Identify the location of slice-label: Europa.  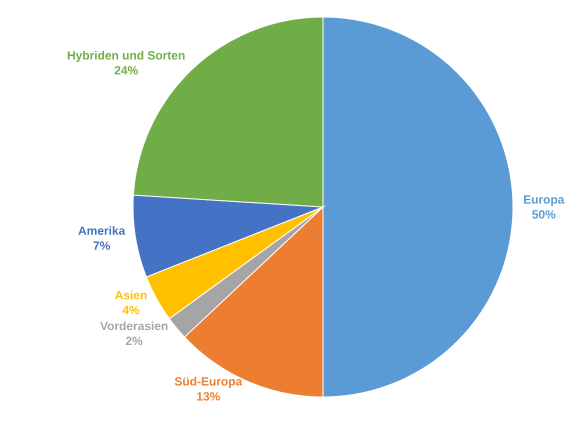
(544, 200).